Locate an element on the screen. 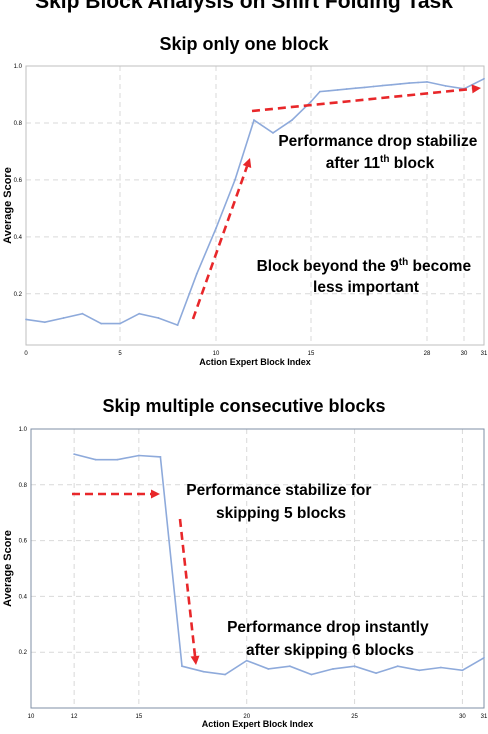 The height and width of the screenshot is (734, 488). annotation-less-important-line1: Block beyond the 9th become is located at coordinates (364, 266).